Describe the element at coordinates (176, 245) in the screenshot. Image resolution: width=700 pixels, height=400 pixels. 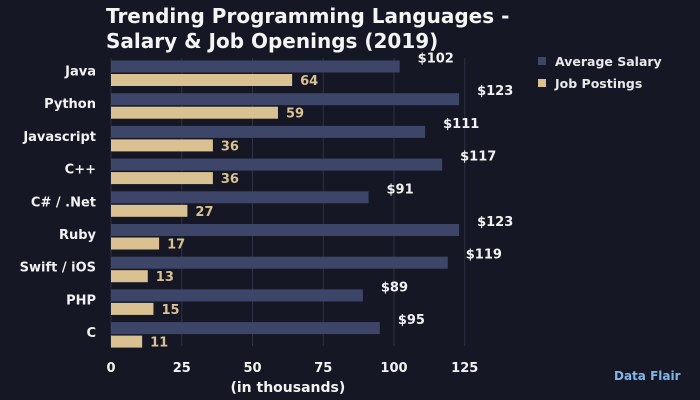
I see `data-label-job-postings-ruby: 17` at that location.